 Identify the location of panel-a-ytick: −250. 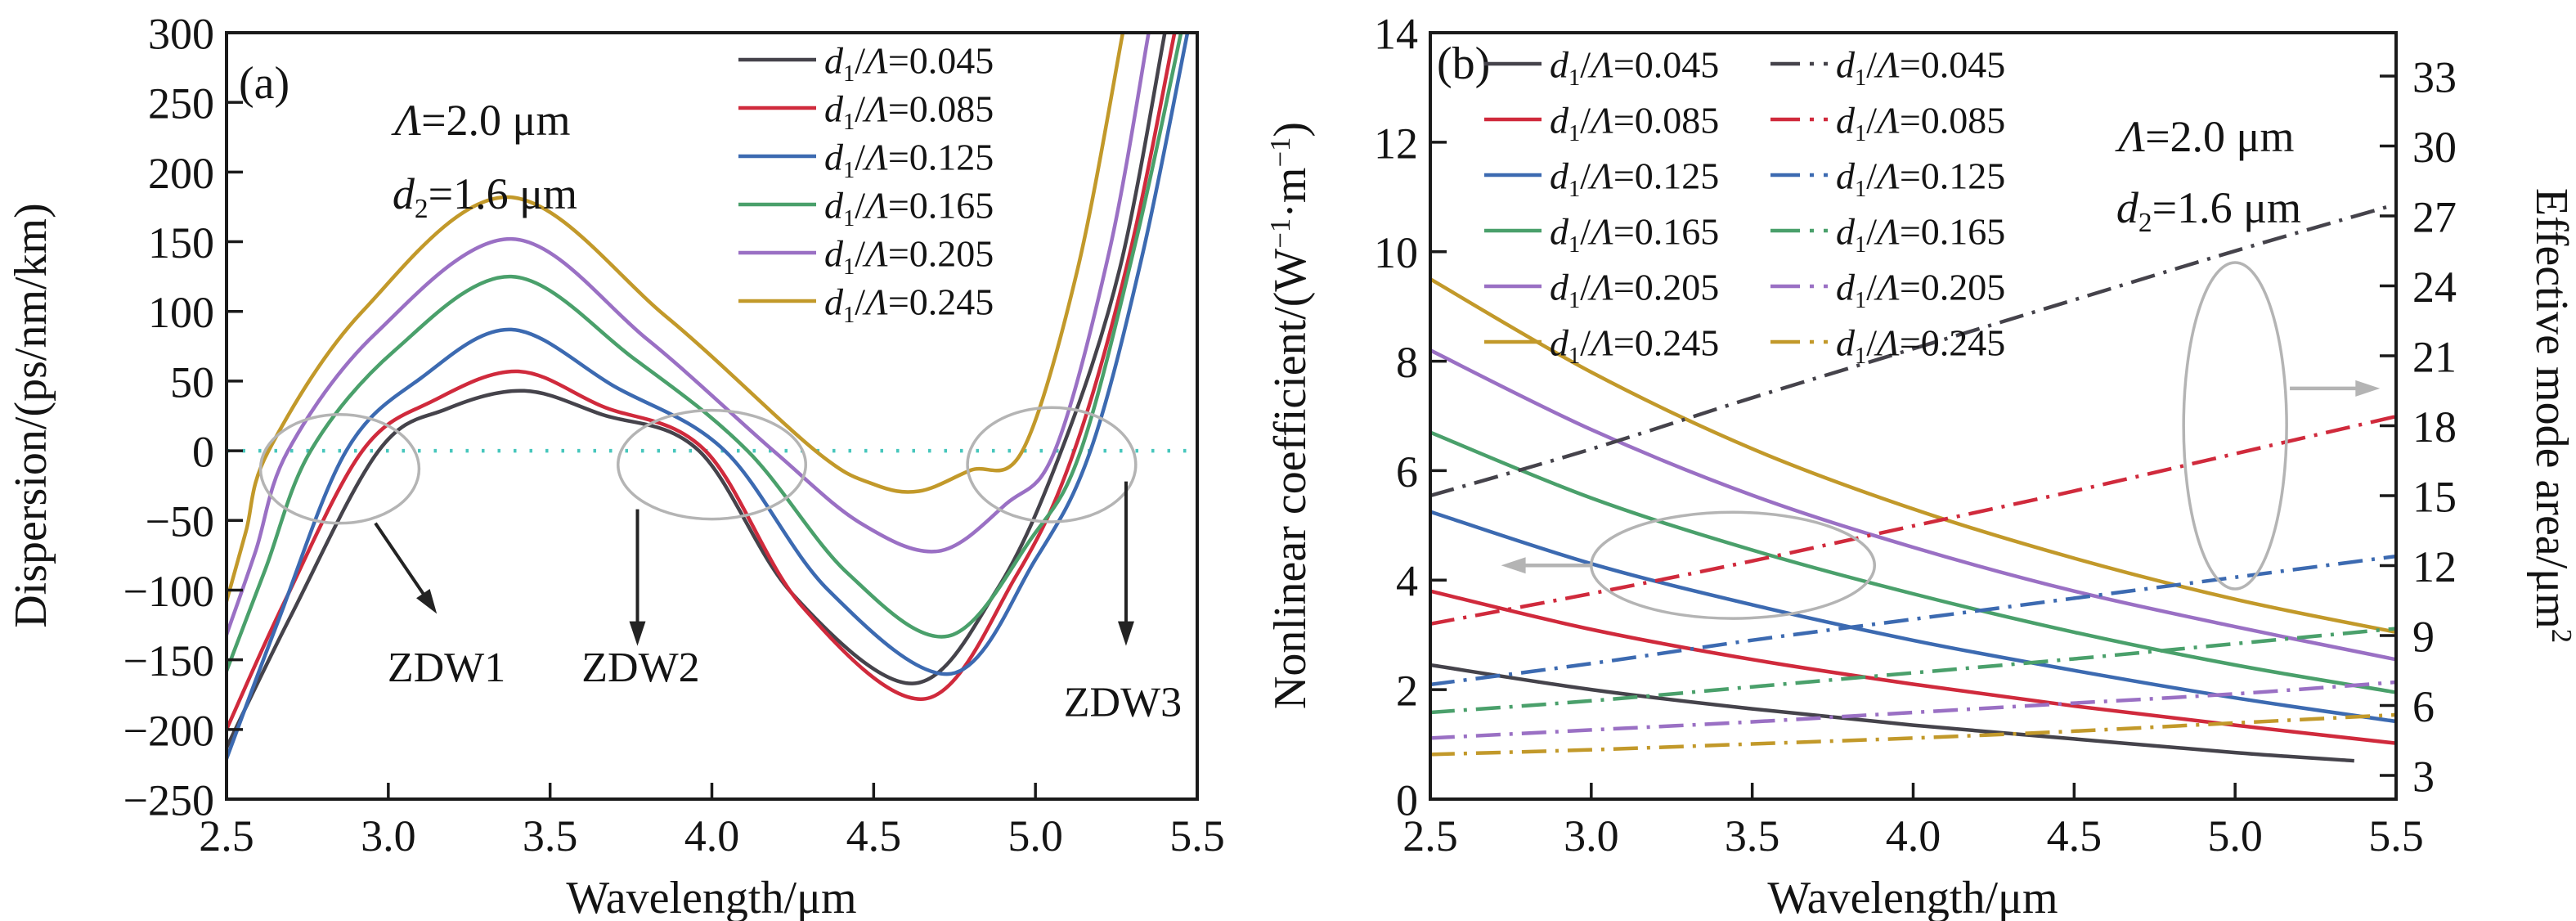
(168, 799).